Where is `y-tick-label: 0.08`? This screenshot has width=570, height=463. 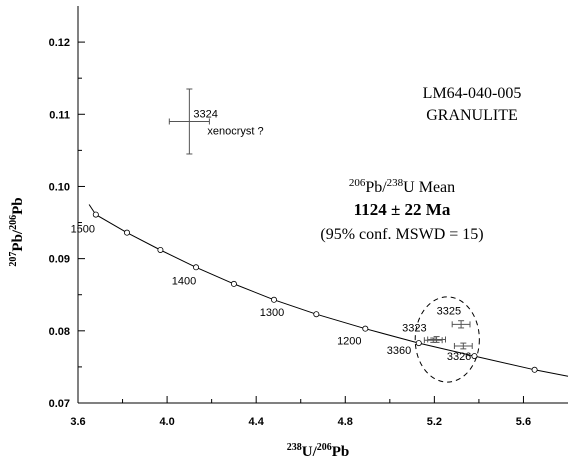
y-tick-label: 0.08 is located at coordinates (59, 332).